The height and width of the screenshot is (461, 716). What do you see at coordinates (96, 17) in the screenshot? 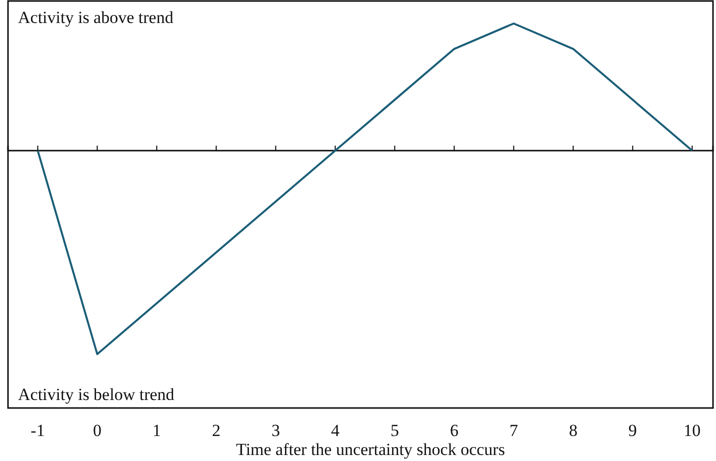
I see `annotation: Activity is above trend` at bounding box center [96, 17].